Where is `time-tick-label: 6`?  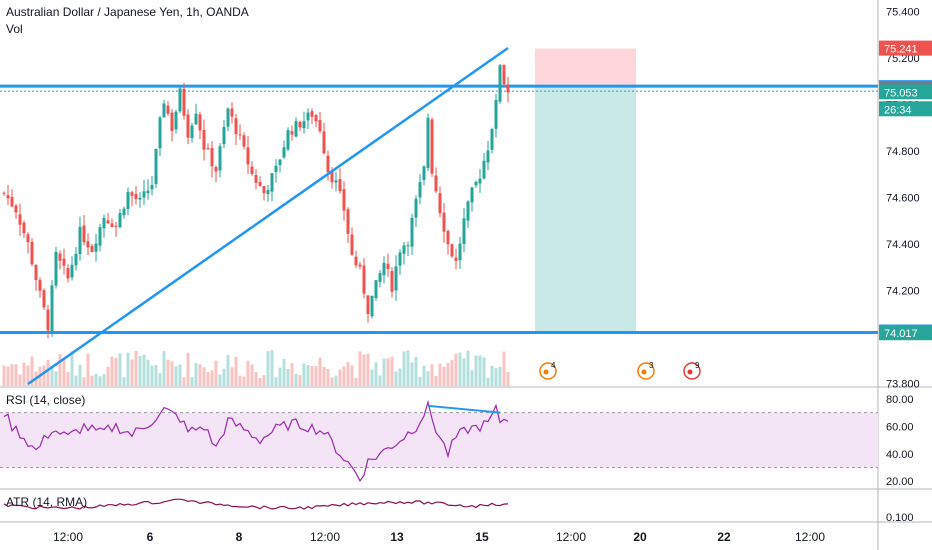
time-tick-label: 6 is located at coordinates (150, 537).